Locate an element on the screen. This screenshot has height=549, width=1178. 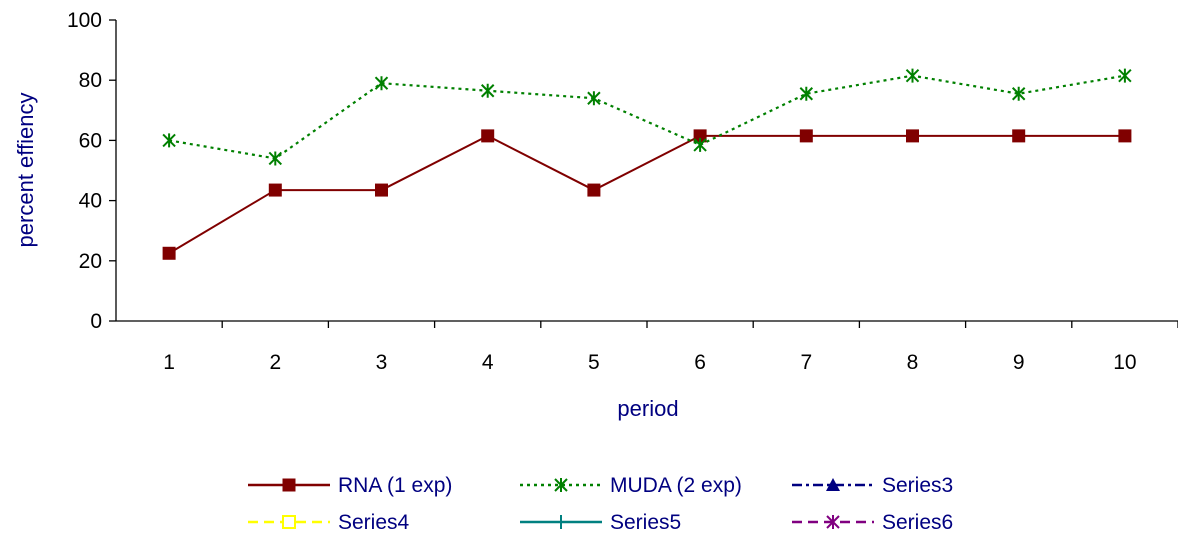
legend-item: Series5 is located at coordinates (600, 522).